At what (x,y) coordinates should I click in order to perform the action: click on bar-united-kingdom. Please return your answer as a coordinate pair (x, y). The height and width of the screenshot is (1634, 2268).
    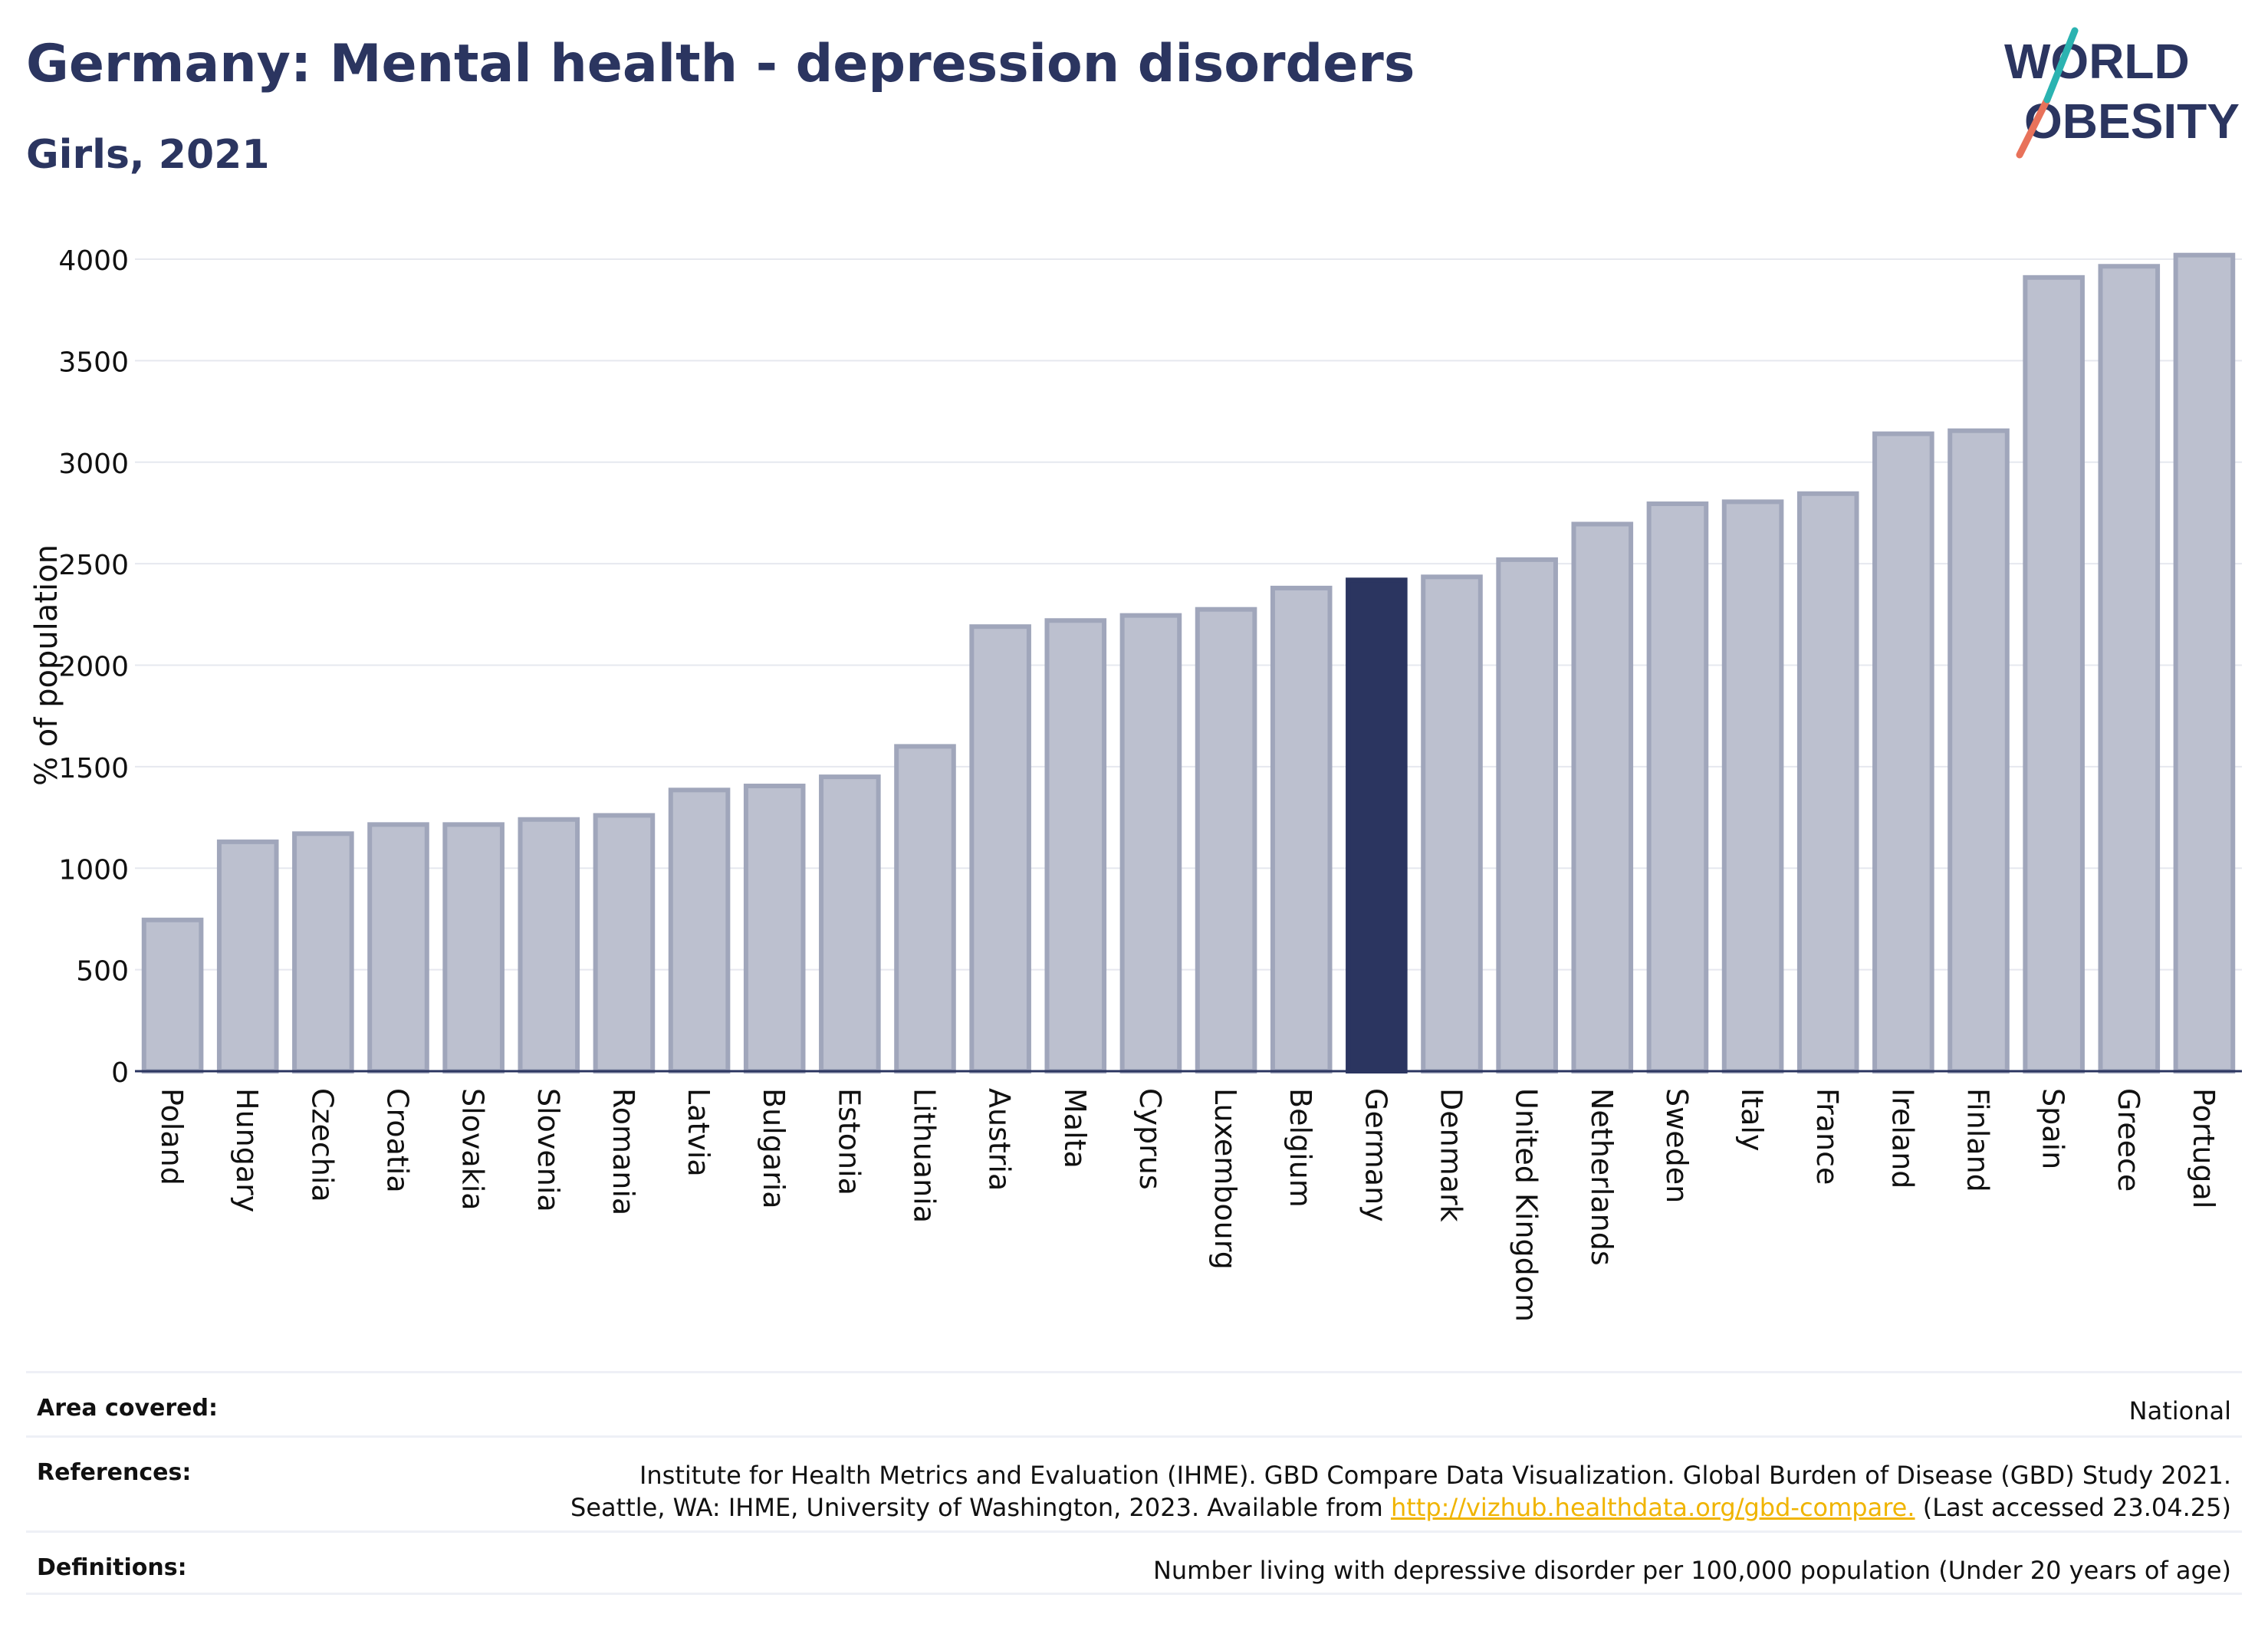
    Looking at the image, I should click on (1527, 815).